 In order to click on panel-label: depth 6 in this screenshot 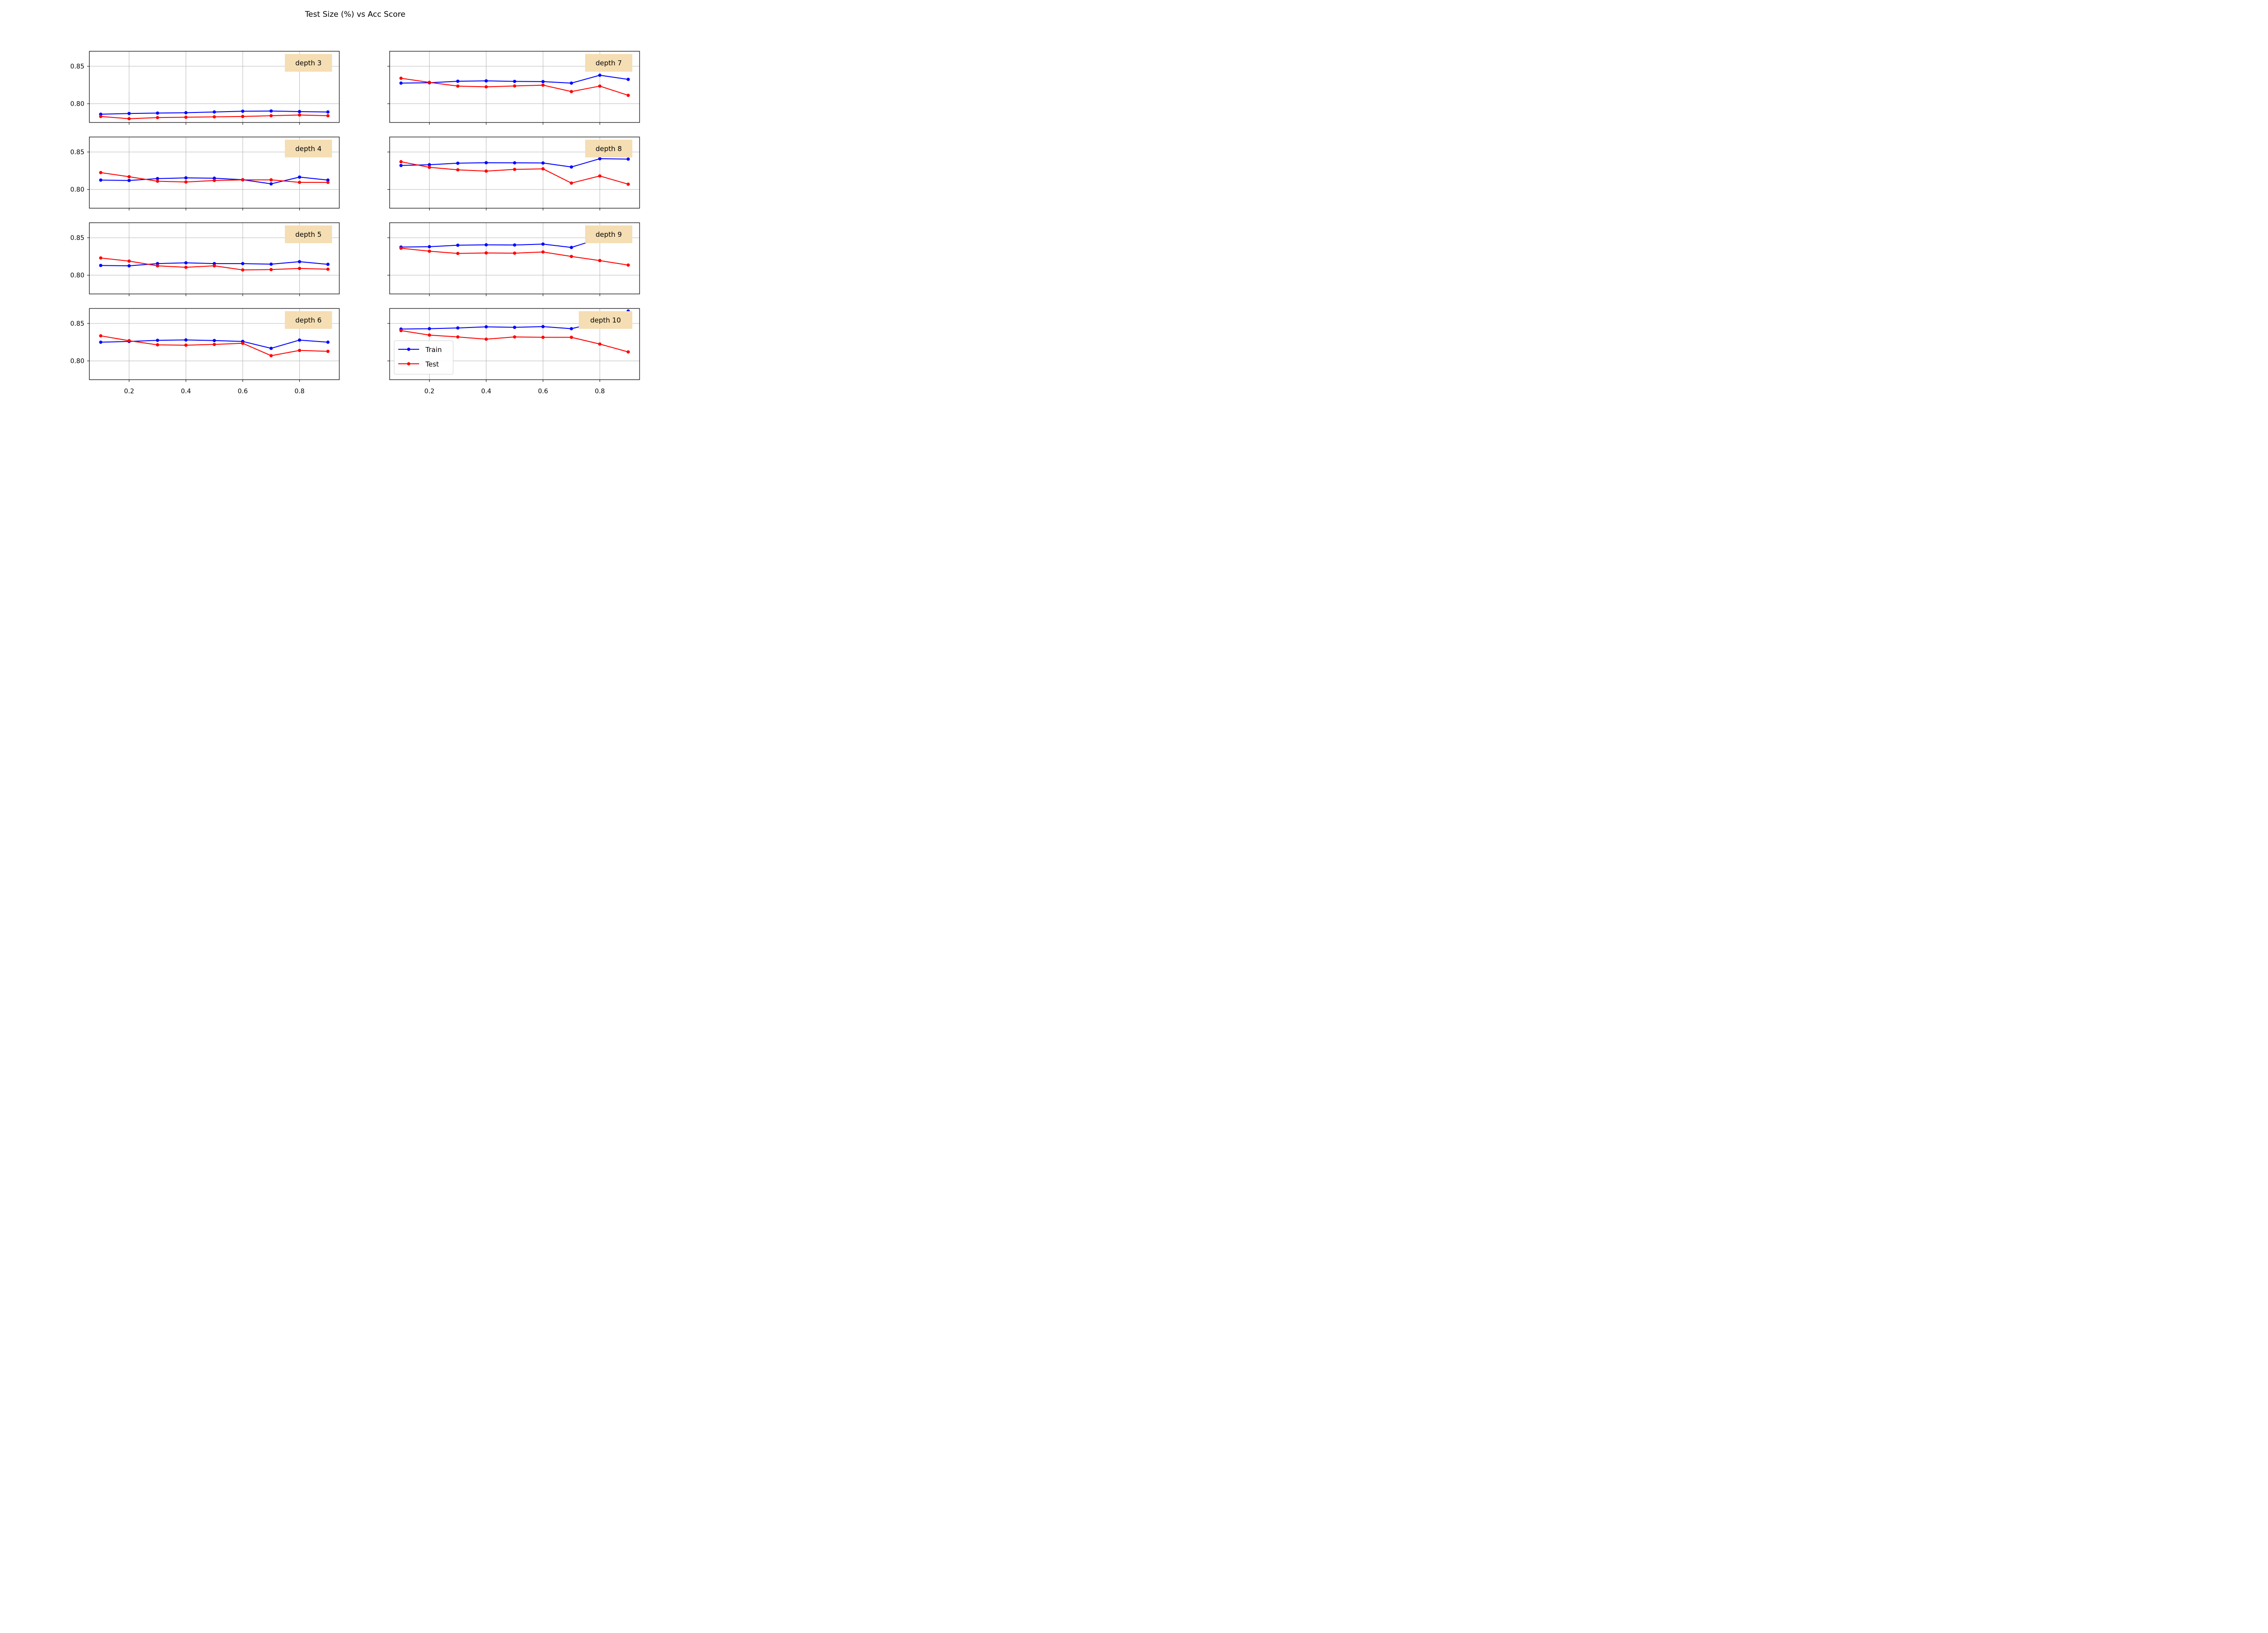, I will do `click(309, 320)`.